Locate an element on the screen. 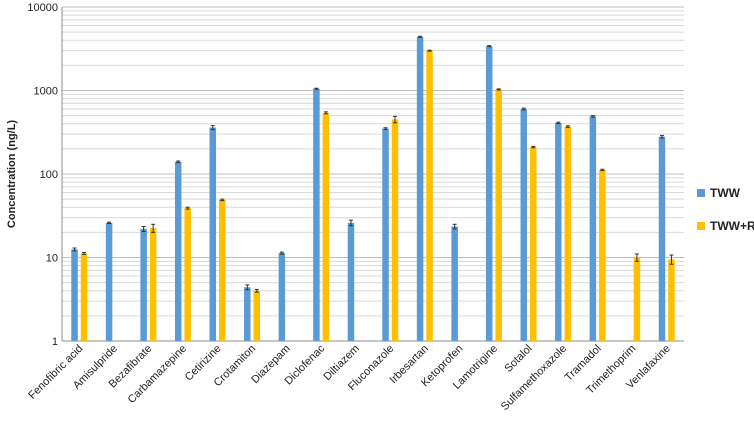 Image resolution: width=754 pixels, height=433 pixels. y-tick-label: 1000 is located at coordinates (46, 92).